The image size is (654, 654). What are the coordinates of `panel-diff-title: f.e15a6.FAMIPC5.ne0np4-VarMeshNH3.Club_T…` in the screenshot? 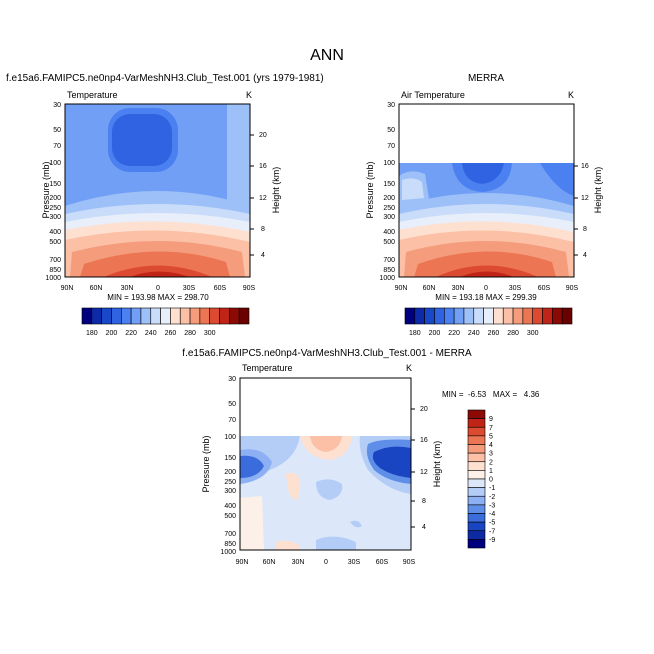 It's located at (327, 353).